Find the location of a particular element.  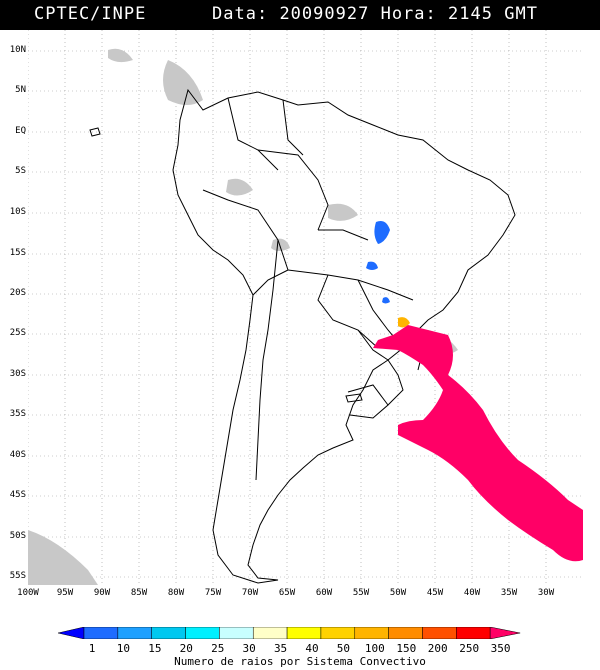

org-label: CPTEC/INPE is located at coordinates (90, 14).